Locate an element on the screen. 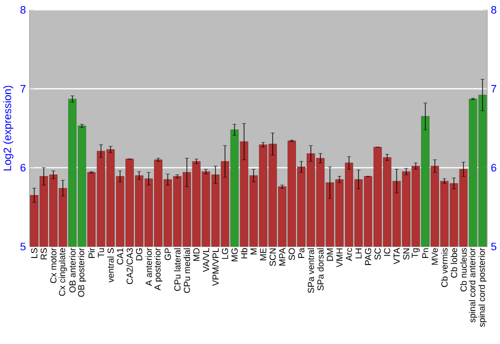 Image resolution: width=500 pixels, height=344 pixels. x-tick-label: Cb lobe is located at coordinates (454, 263).